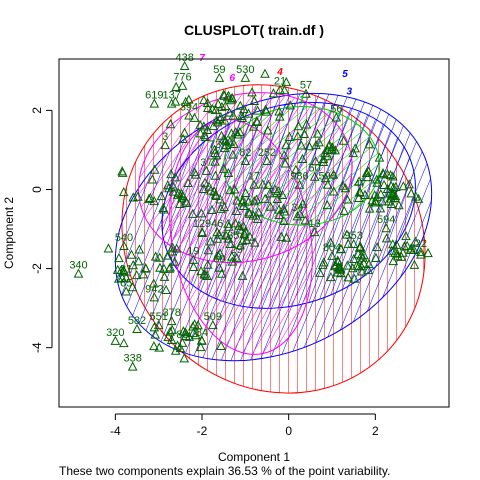 This screenshot has height=480, width=480. What do you see at coordinates (154, 96) in the screenshot?
I see `point-label: 619` at bounding box center [154, 96].